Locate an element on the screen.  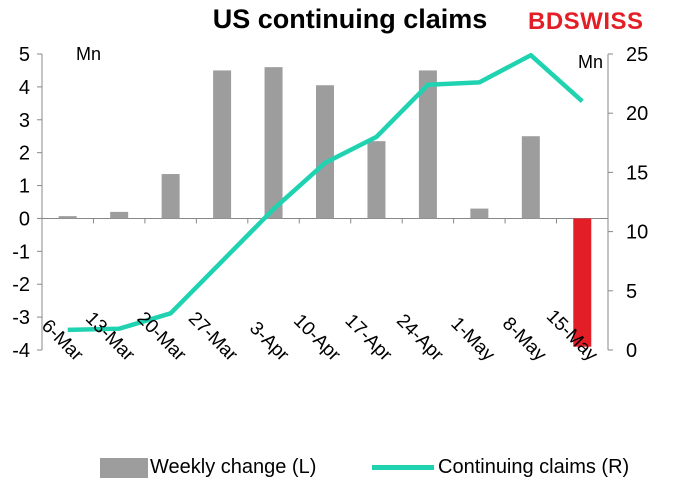
x-axis-category-label: 13-Mar is located at coordinates (110, 337).